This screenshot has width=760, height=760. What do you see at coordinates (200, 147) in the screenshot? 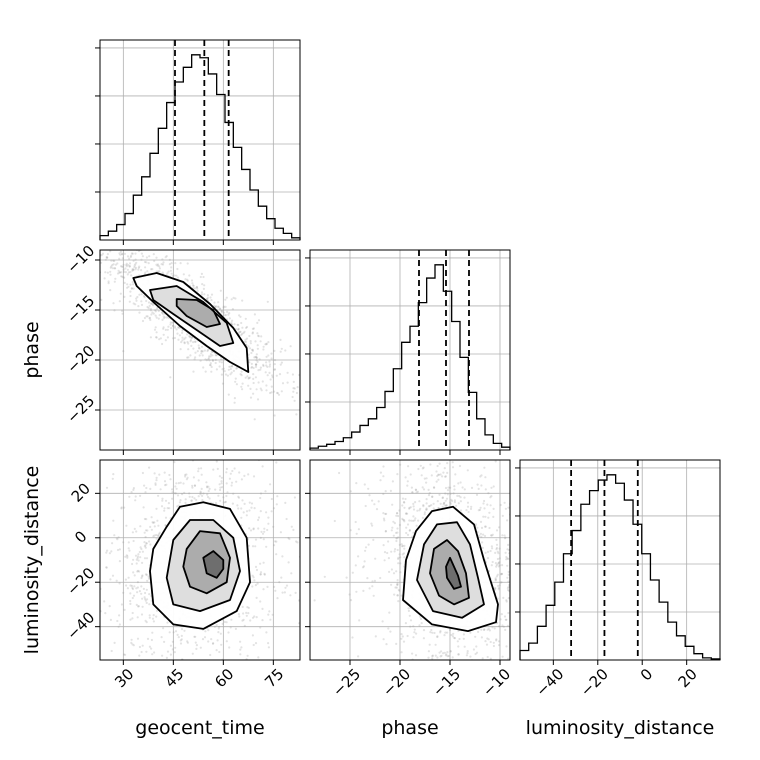
I see `histogram-geocent_time` at bounding box center [200, 147].